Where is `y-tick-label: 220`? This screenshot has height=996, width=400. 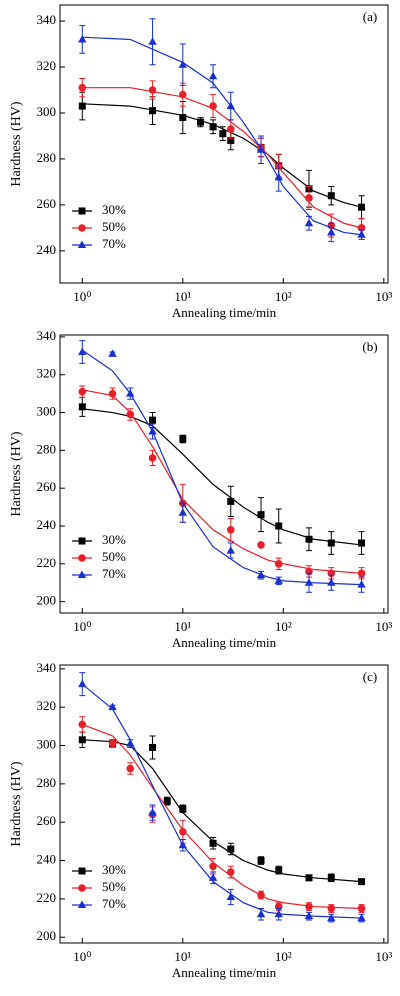 y-tick-label: 220 is located at coordinates (47, 897).